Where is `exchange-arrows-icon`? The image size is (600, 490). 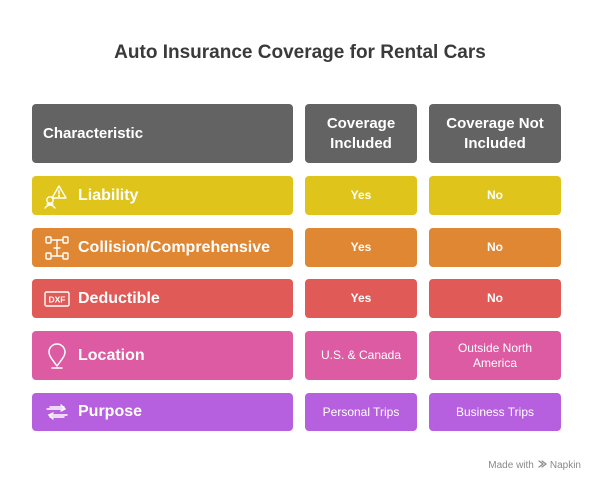 exchange-arrows-icon is located at coordinates (57, 412).